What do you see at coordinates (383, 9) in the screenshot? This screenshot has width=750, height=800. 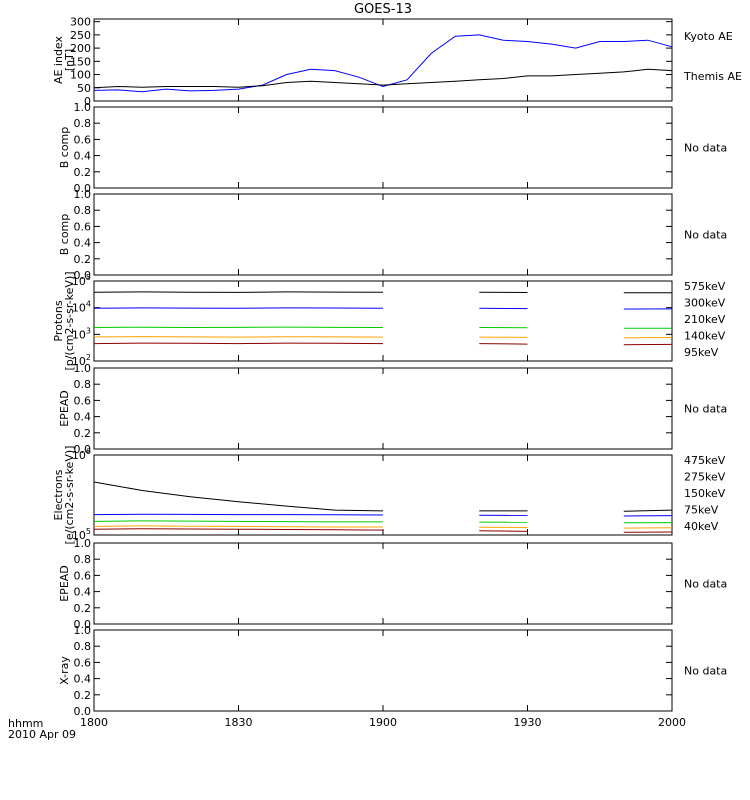 I see `chart-title: GOES-13` at bounding box center [383, 9].